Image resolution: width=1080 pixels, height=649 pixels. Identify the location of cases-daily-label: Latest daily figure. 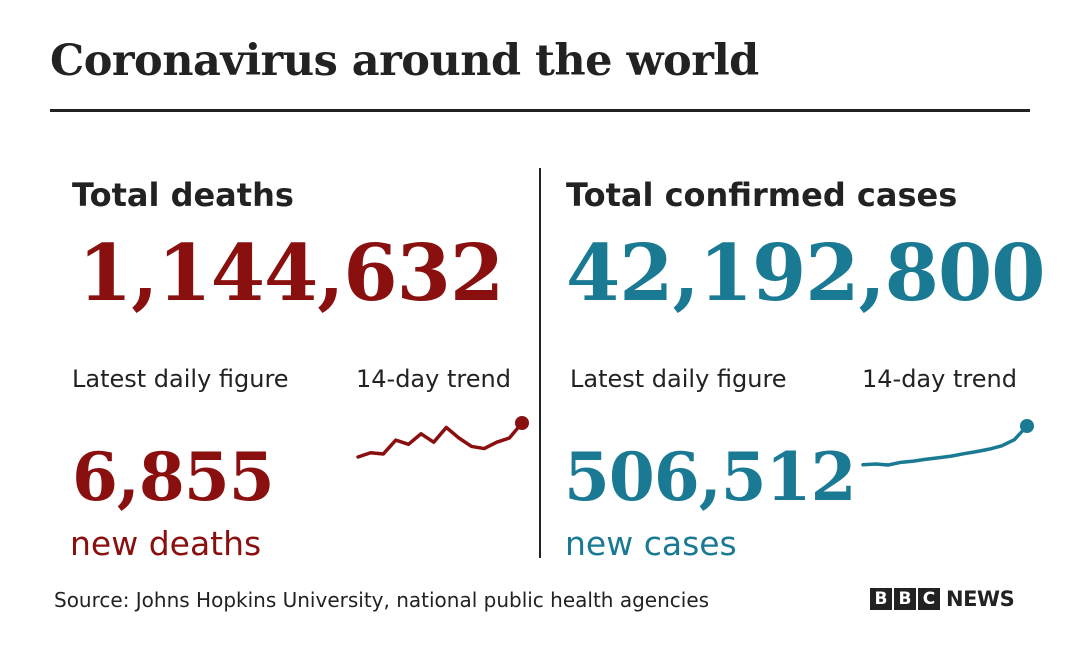
(678, 379).